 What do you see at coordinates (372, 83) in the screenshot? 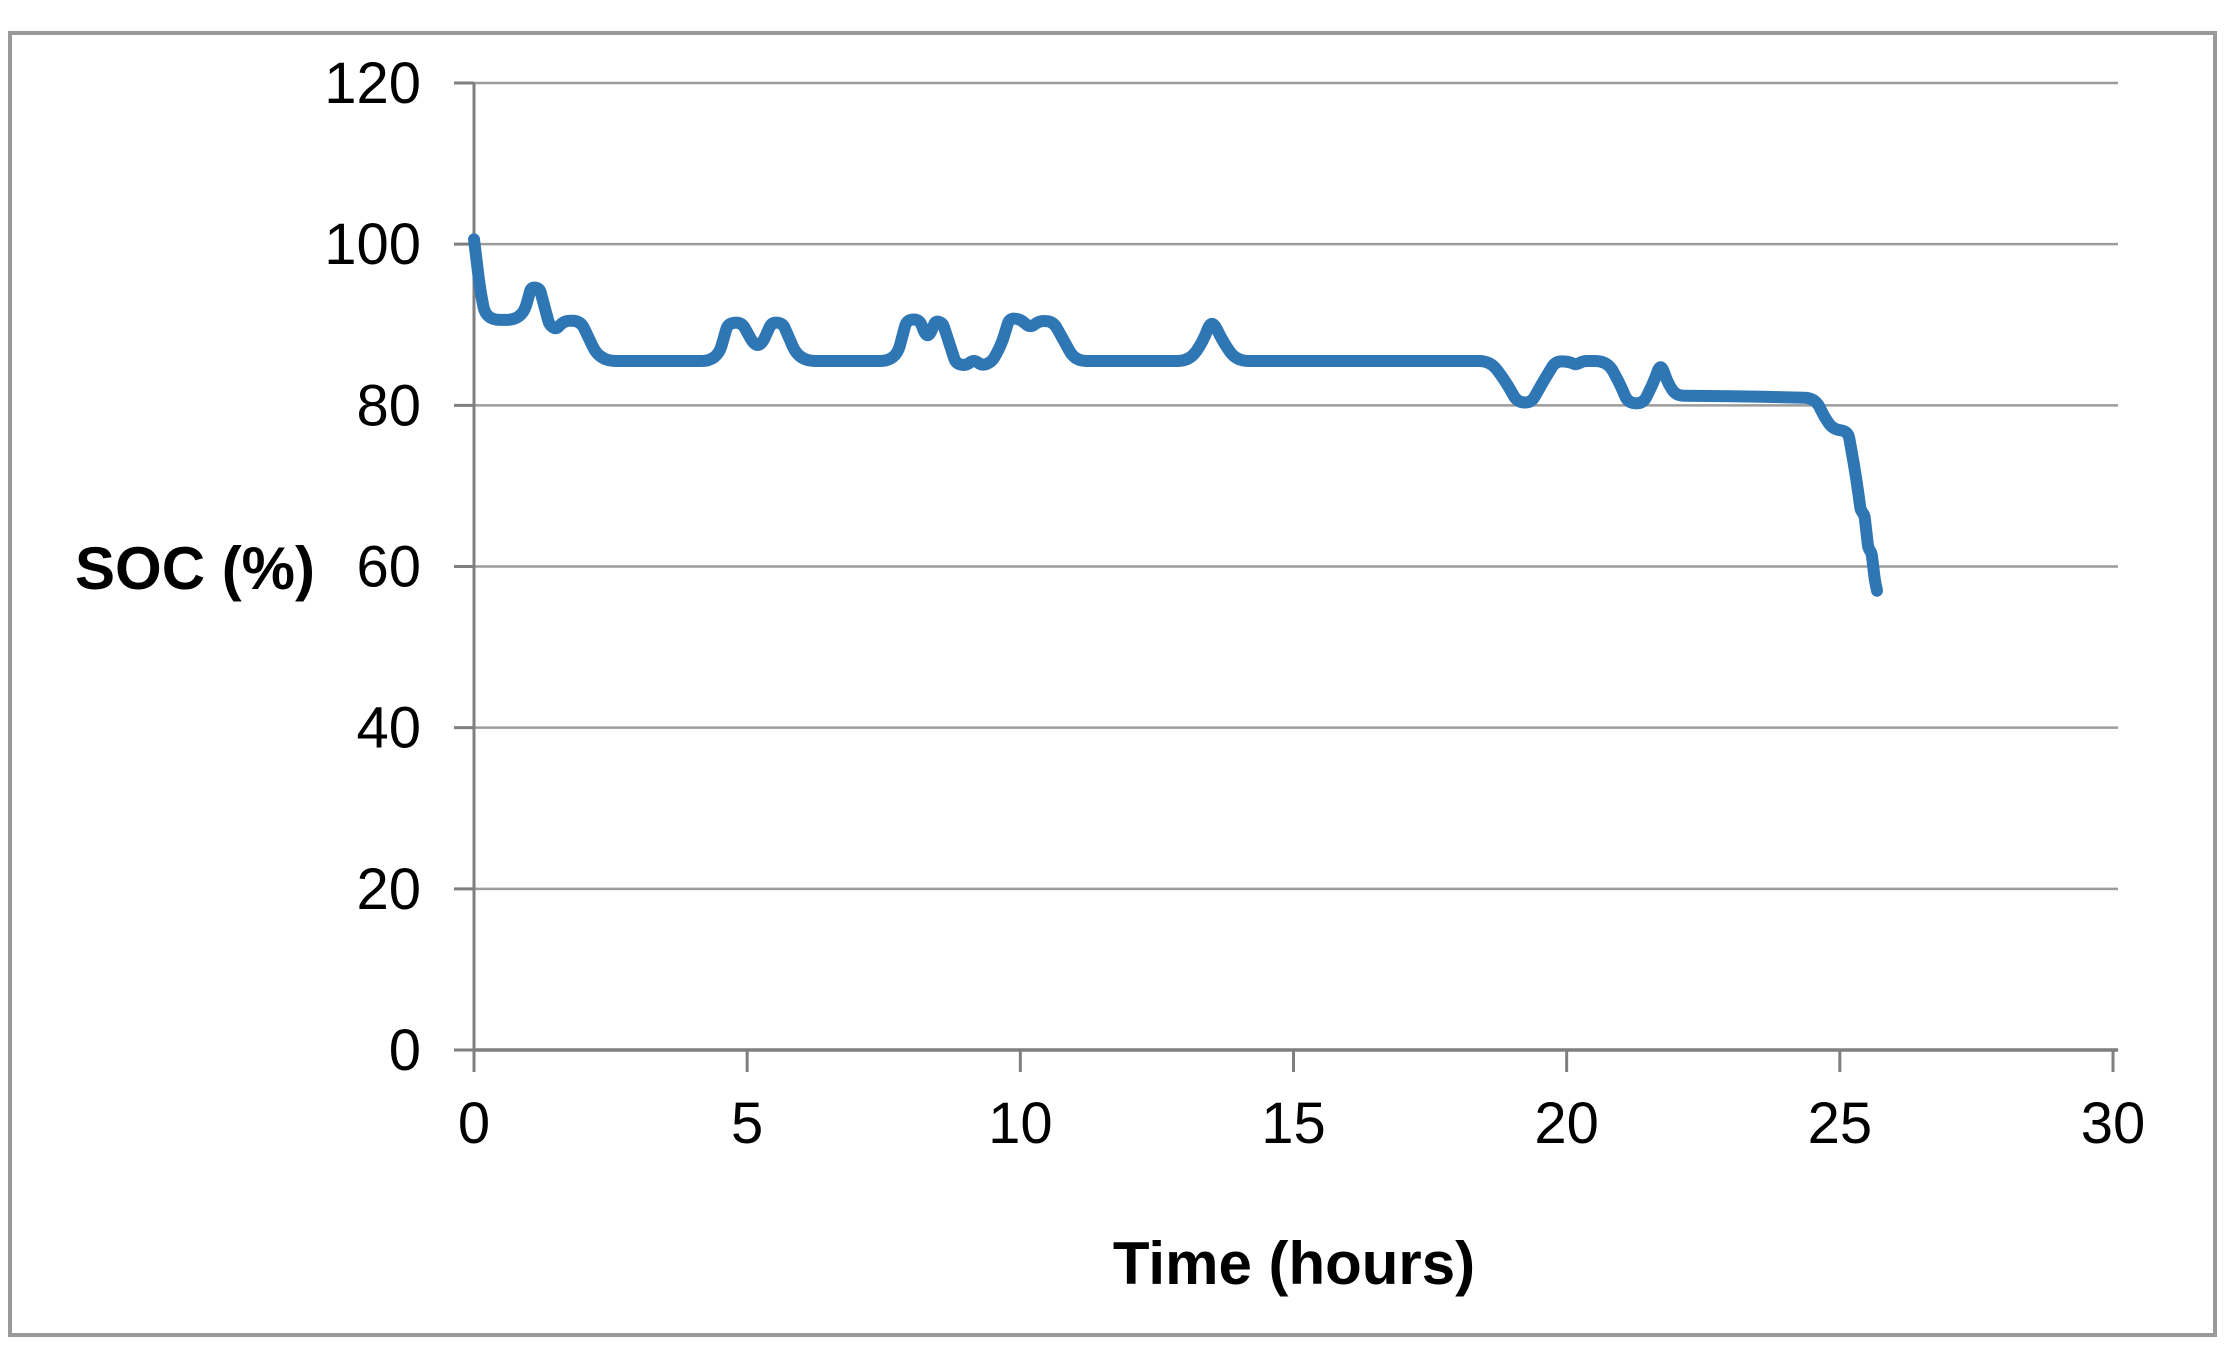
I see `y-tick-label: 120` at bounding box center [372, 83].